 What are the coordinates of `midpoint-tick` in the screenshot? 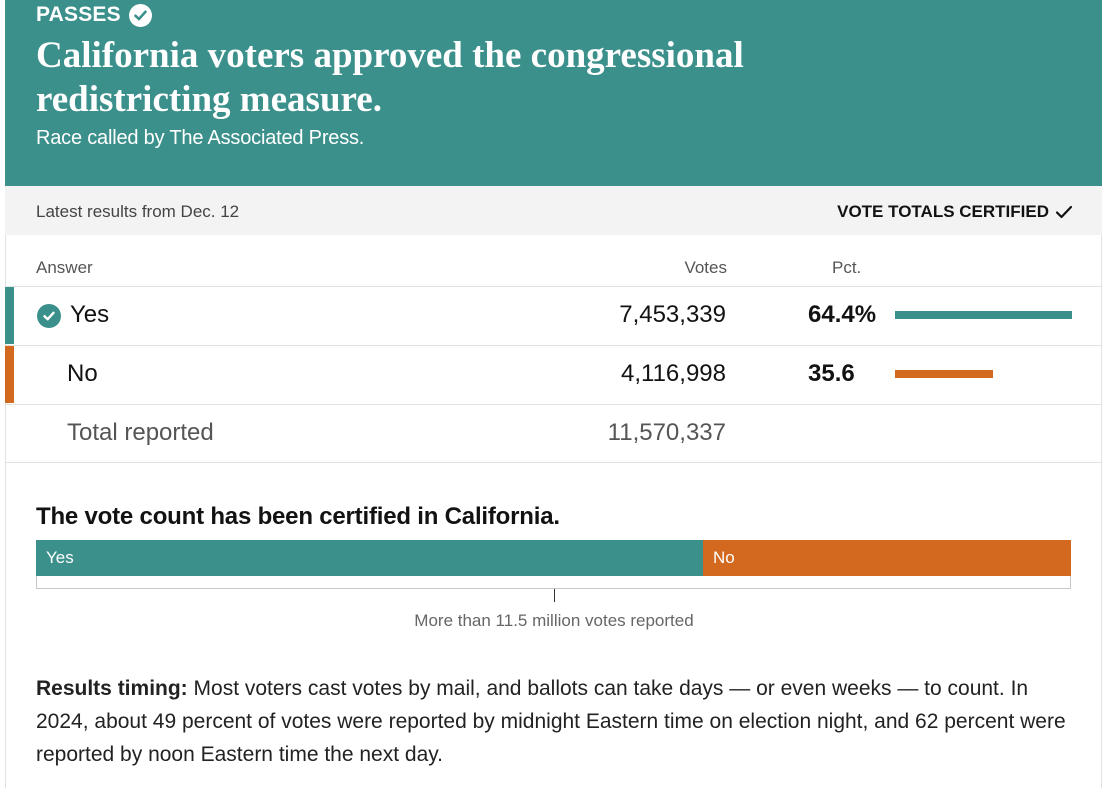 It's located at (554, 595).